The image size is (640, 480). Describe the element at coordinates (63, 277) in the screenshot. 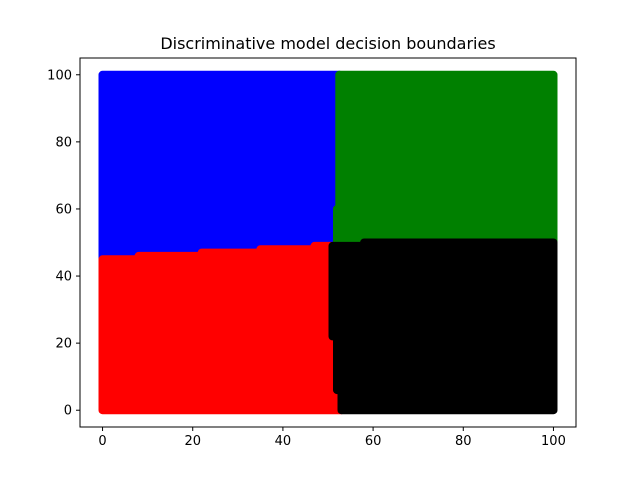

I see `y-tick-label: 40` at that location.